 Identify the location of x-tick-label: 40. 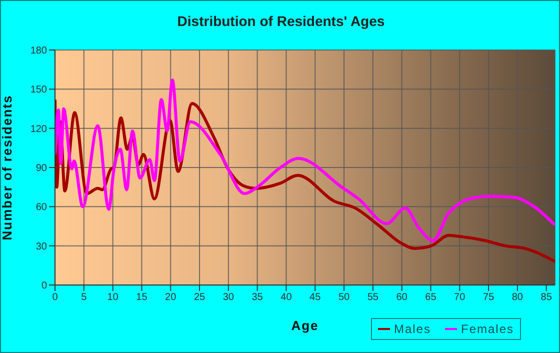
(286, 298).